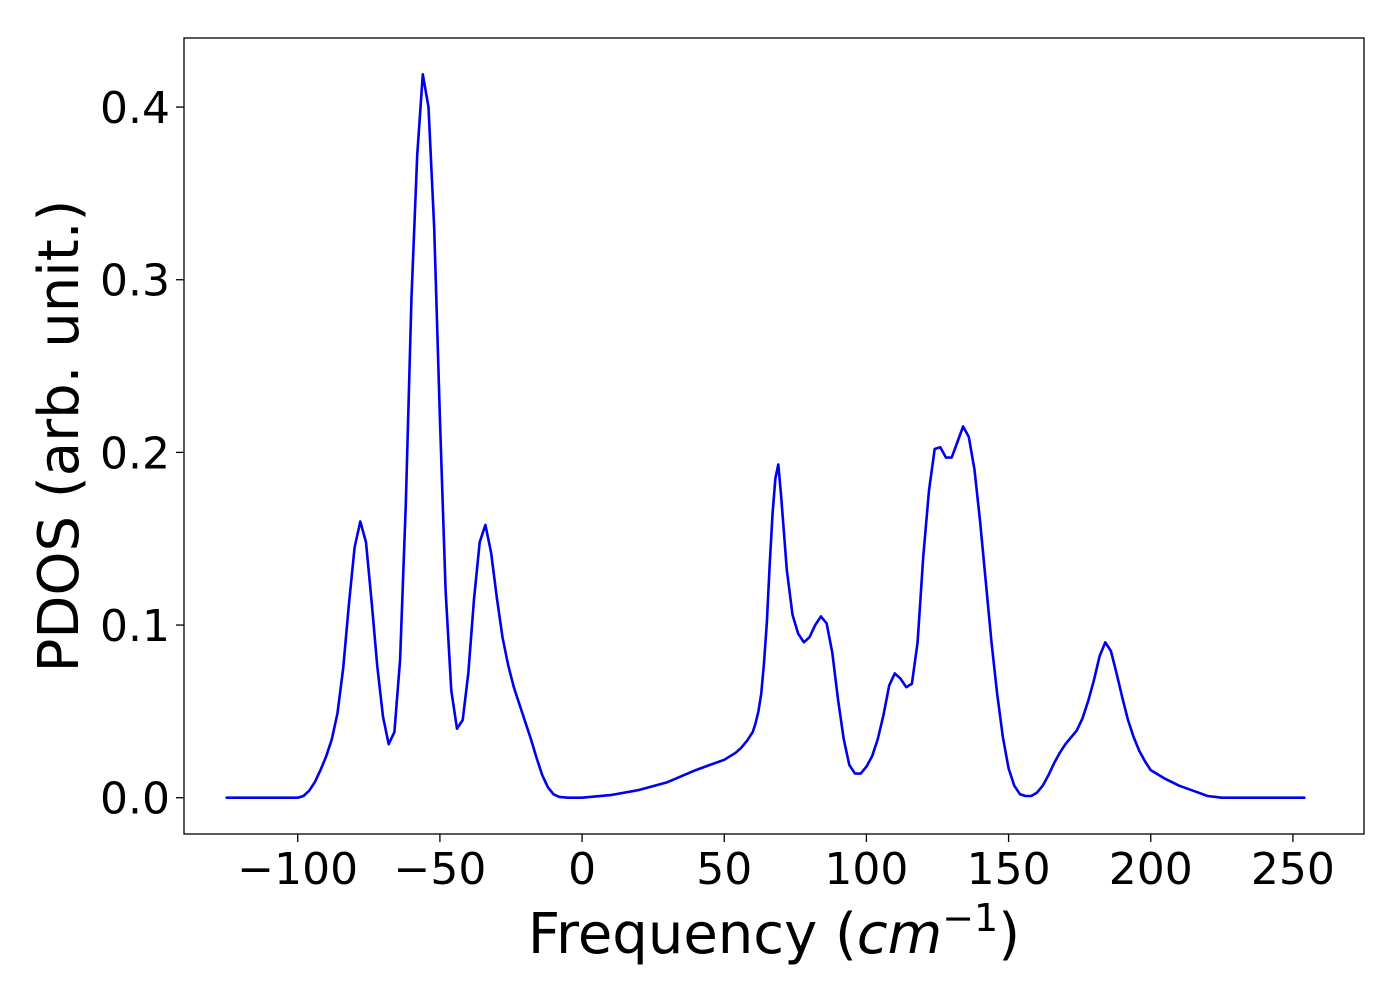 This screenshot has width=1400, height=1000. What do you see at coordinates (297, 869) in the screenshot?
I see `x-tick-label: −100` at bounding box center [297, 869].